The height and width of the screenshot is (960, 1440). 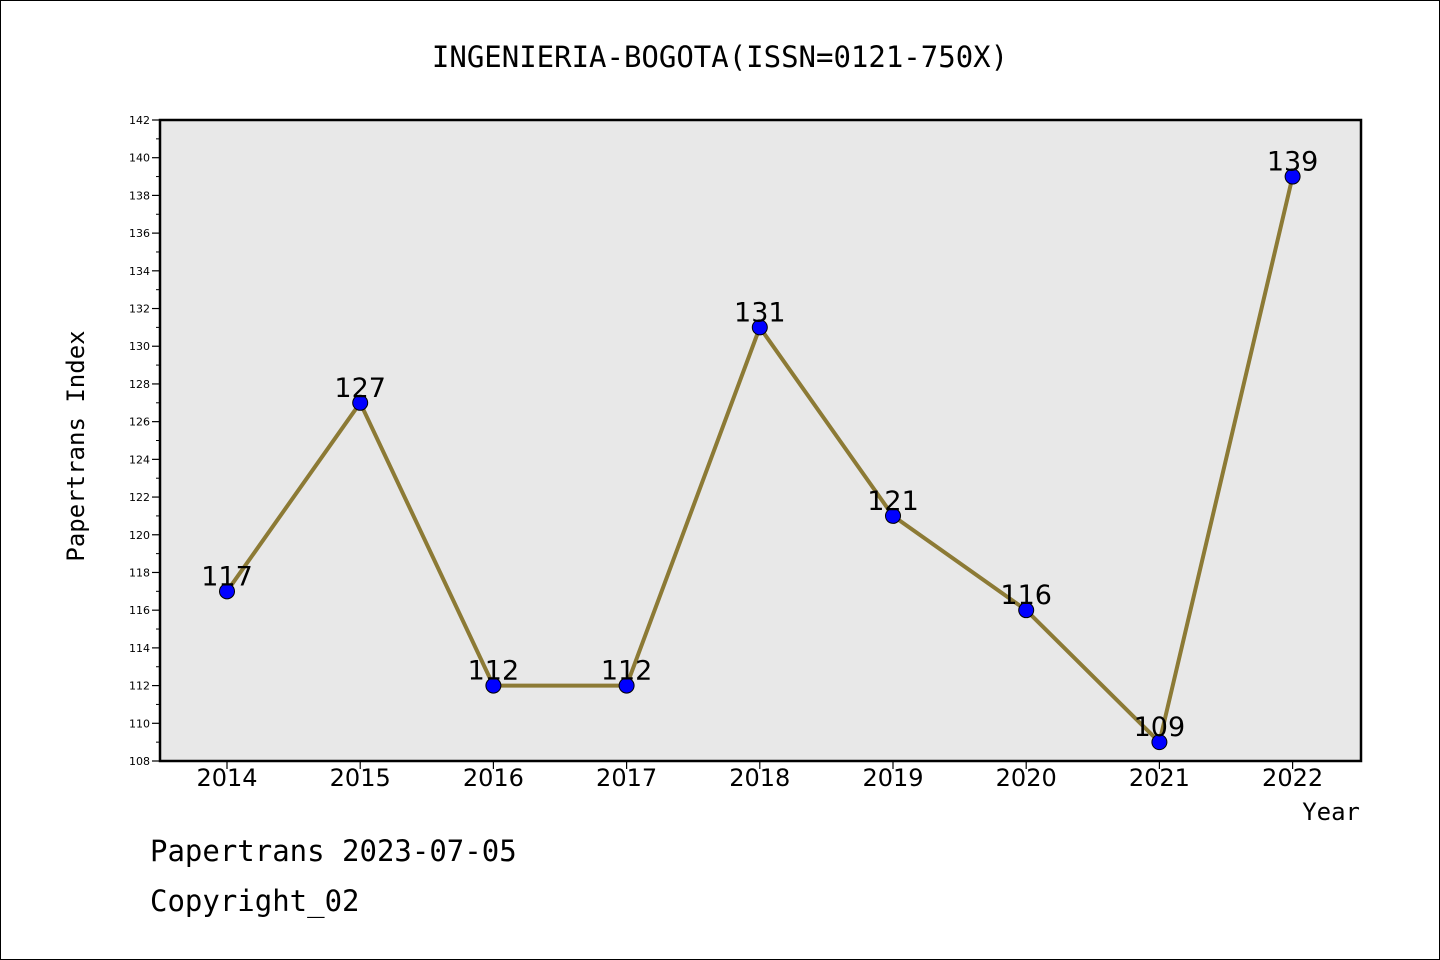 What do you see at coordinates (139, 384) in the screenshot?
I see `y-tick-label: 128` at bounding box center [139, 384].